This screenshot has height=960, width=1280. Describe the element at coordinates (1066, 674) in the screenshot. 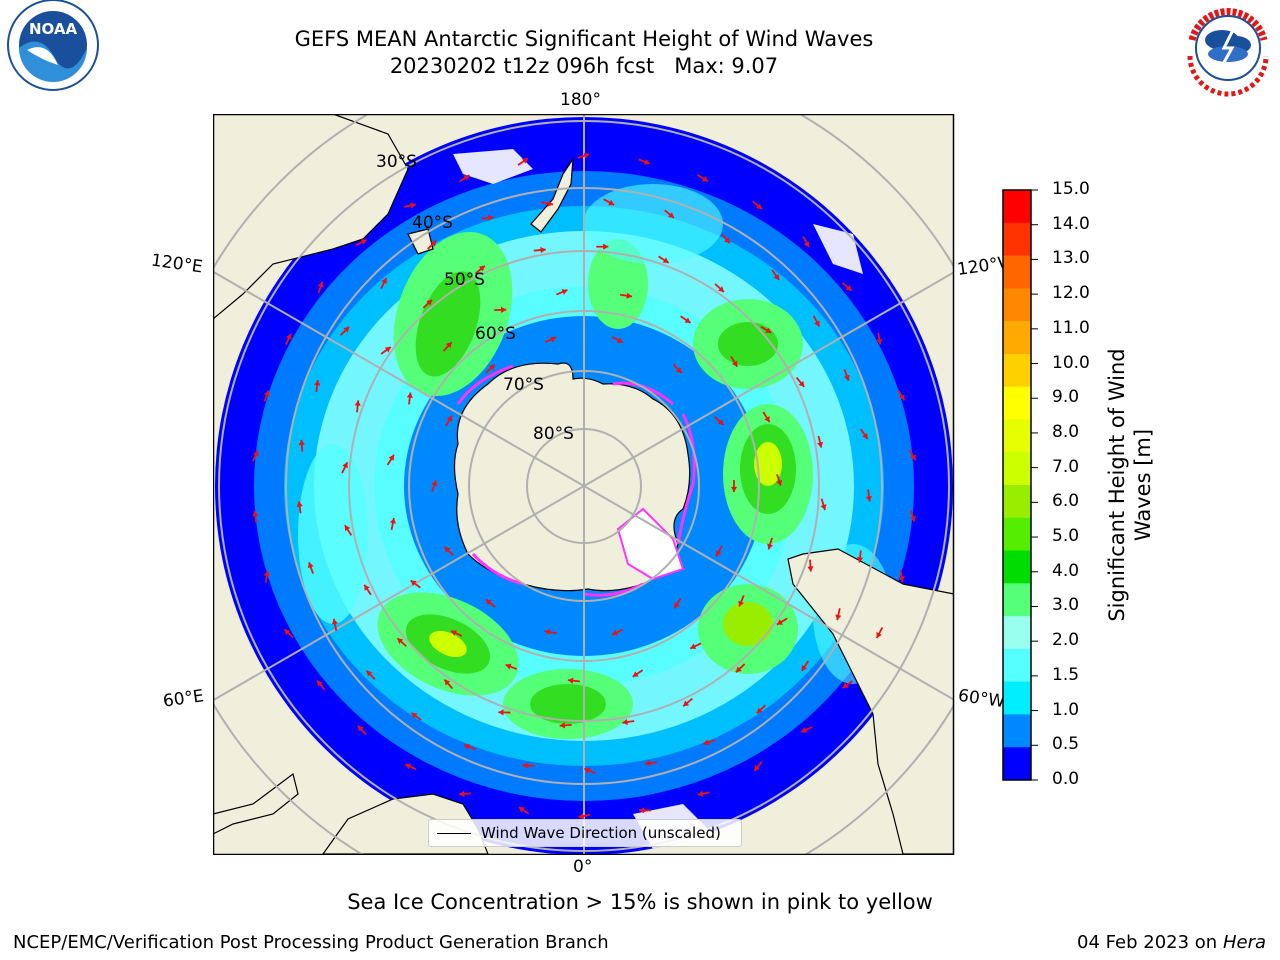

I see `colorbar-tick-label: 1.5` at that location.